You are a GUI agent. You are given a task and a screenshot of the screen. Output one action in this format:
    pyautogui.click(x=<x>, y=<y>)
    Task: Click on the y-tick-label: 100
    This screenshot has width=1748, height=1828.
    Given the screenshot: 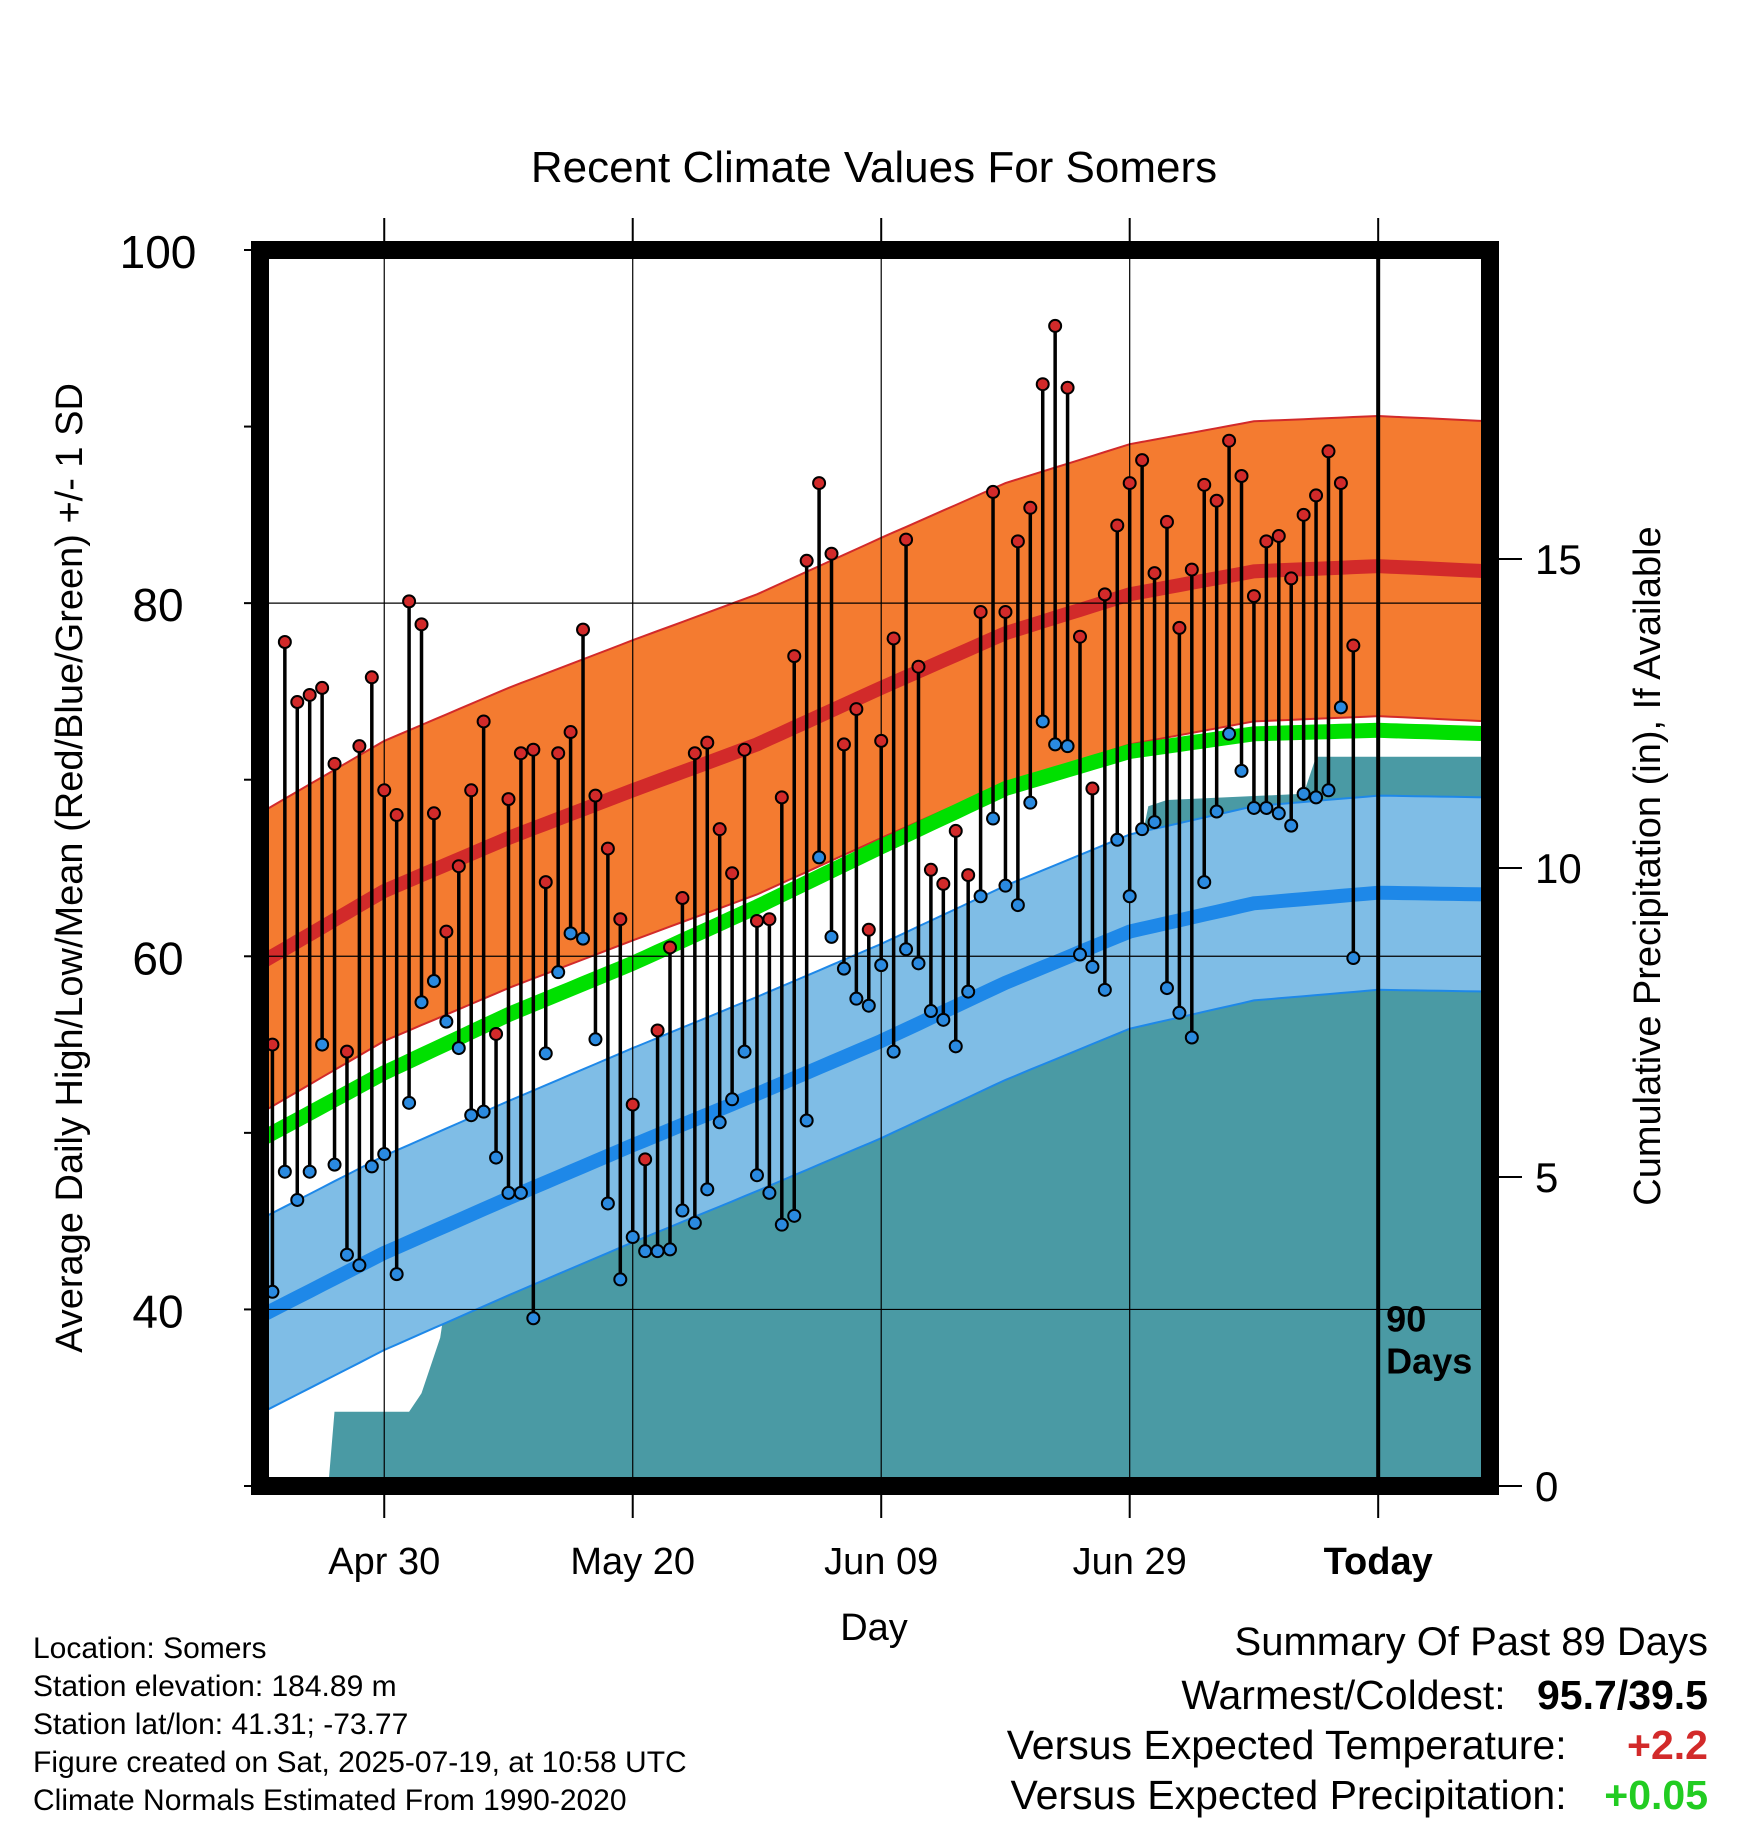 What is the action you would take?
    pyautogui.click(x=158, y=252)
    